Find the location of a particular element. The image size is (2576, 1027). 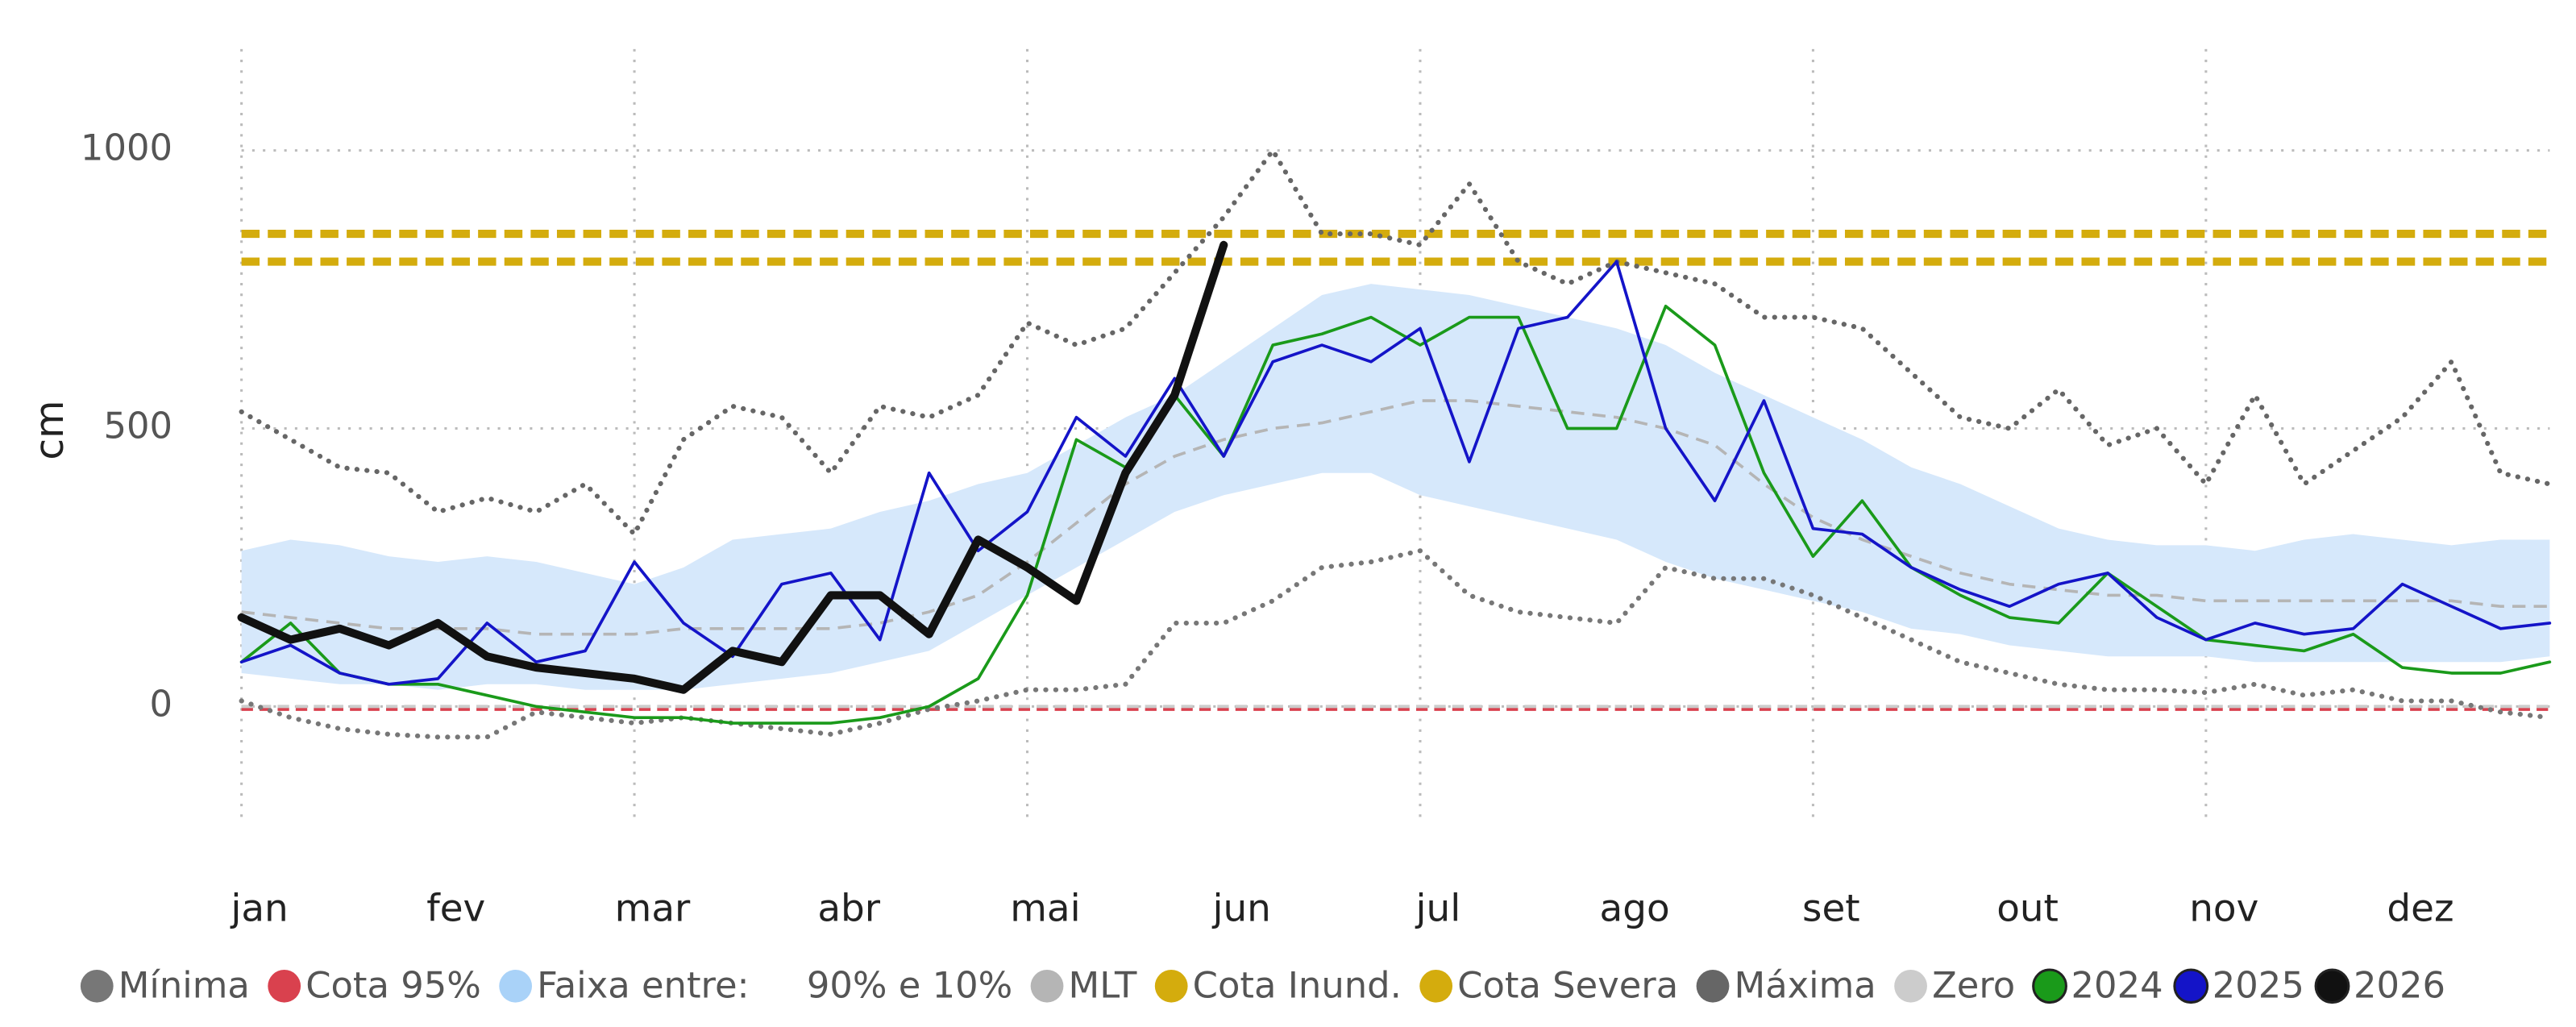

legend-item: MLT is located at coordinates (1084, 984).